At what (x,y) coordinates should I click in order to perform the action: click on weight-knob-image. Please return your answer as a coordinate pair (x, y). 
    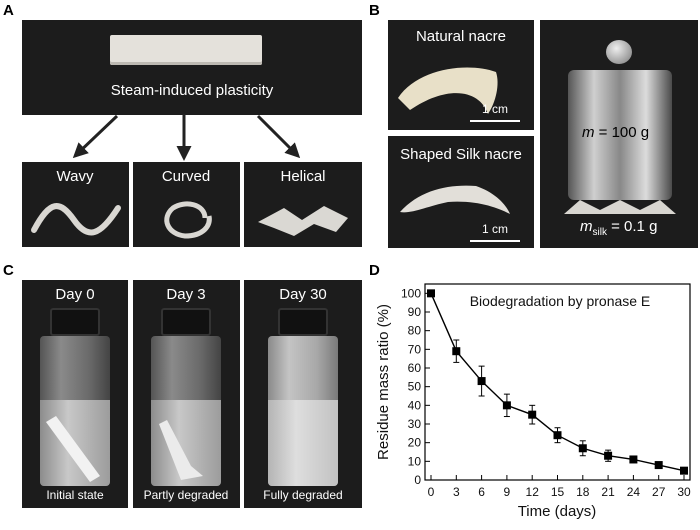
    Looking at the image, I should click on (619, 52).